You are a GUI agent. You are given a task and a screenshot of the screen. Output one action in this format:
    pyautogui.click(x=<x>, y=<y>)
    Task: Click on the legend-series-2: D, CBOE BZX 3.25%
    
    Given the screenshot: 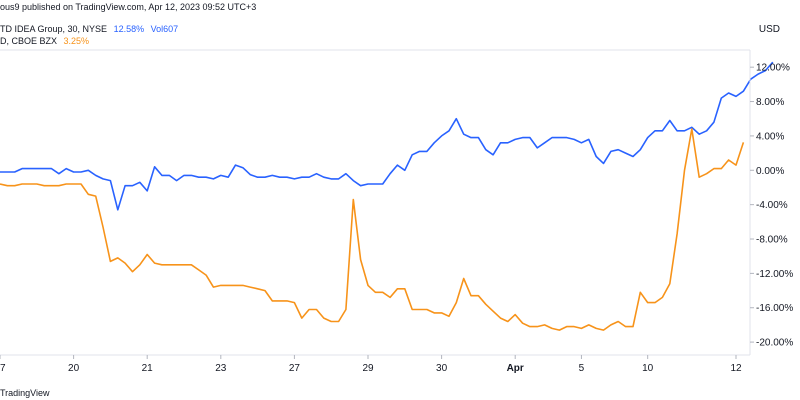 What is the action you would take?
    pyautogui.click(x=44, y=41)
    